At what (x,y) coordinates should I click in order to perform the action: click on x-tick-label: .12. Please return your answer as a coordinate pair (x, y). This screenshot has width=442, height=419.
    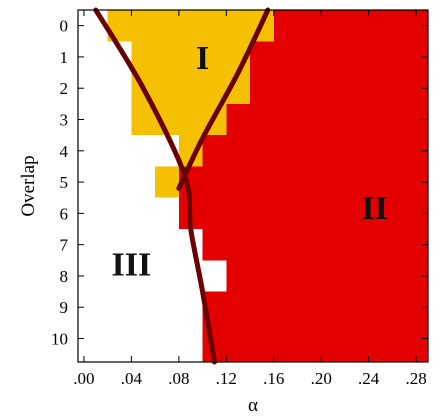
    Looking at the image, I should click on (226, 378).